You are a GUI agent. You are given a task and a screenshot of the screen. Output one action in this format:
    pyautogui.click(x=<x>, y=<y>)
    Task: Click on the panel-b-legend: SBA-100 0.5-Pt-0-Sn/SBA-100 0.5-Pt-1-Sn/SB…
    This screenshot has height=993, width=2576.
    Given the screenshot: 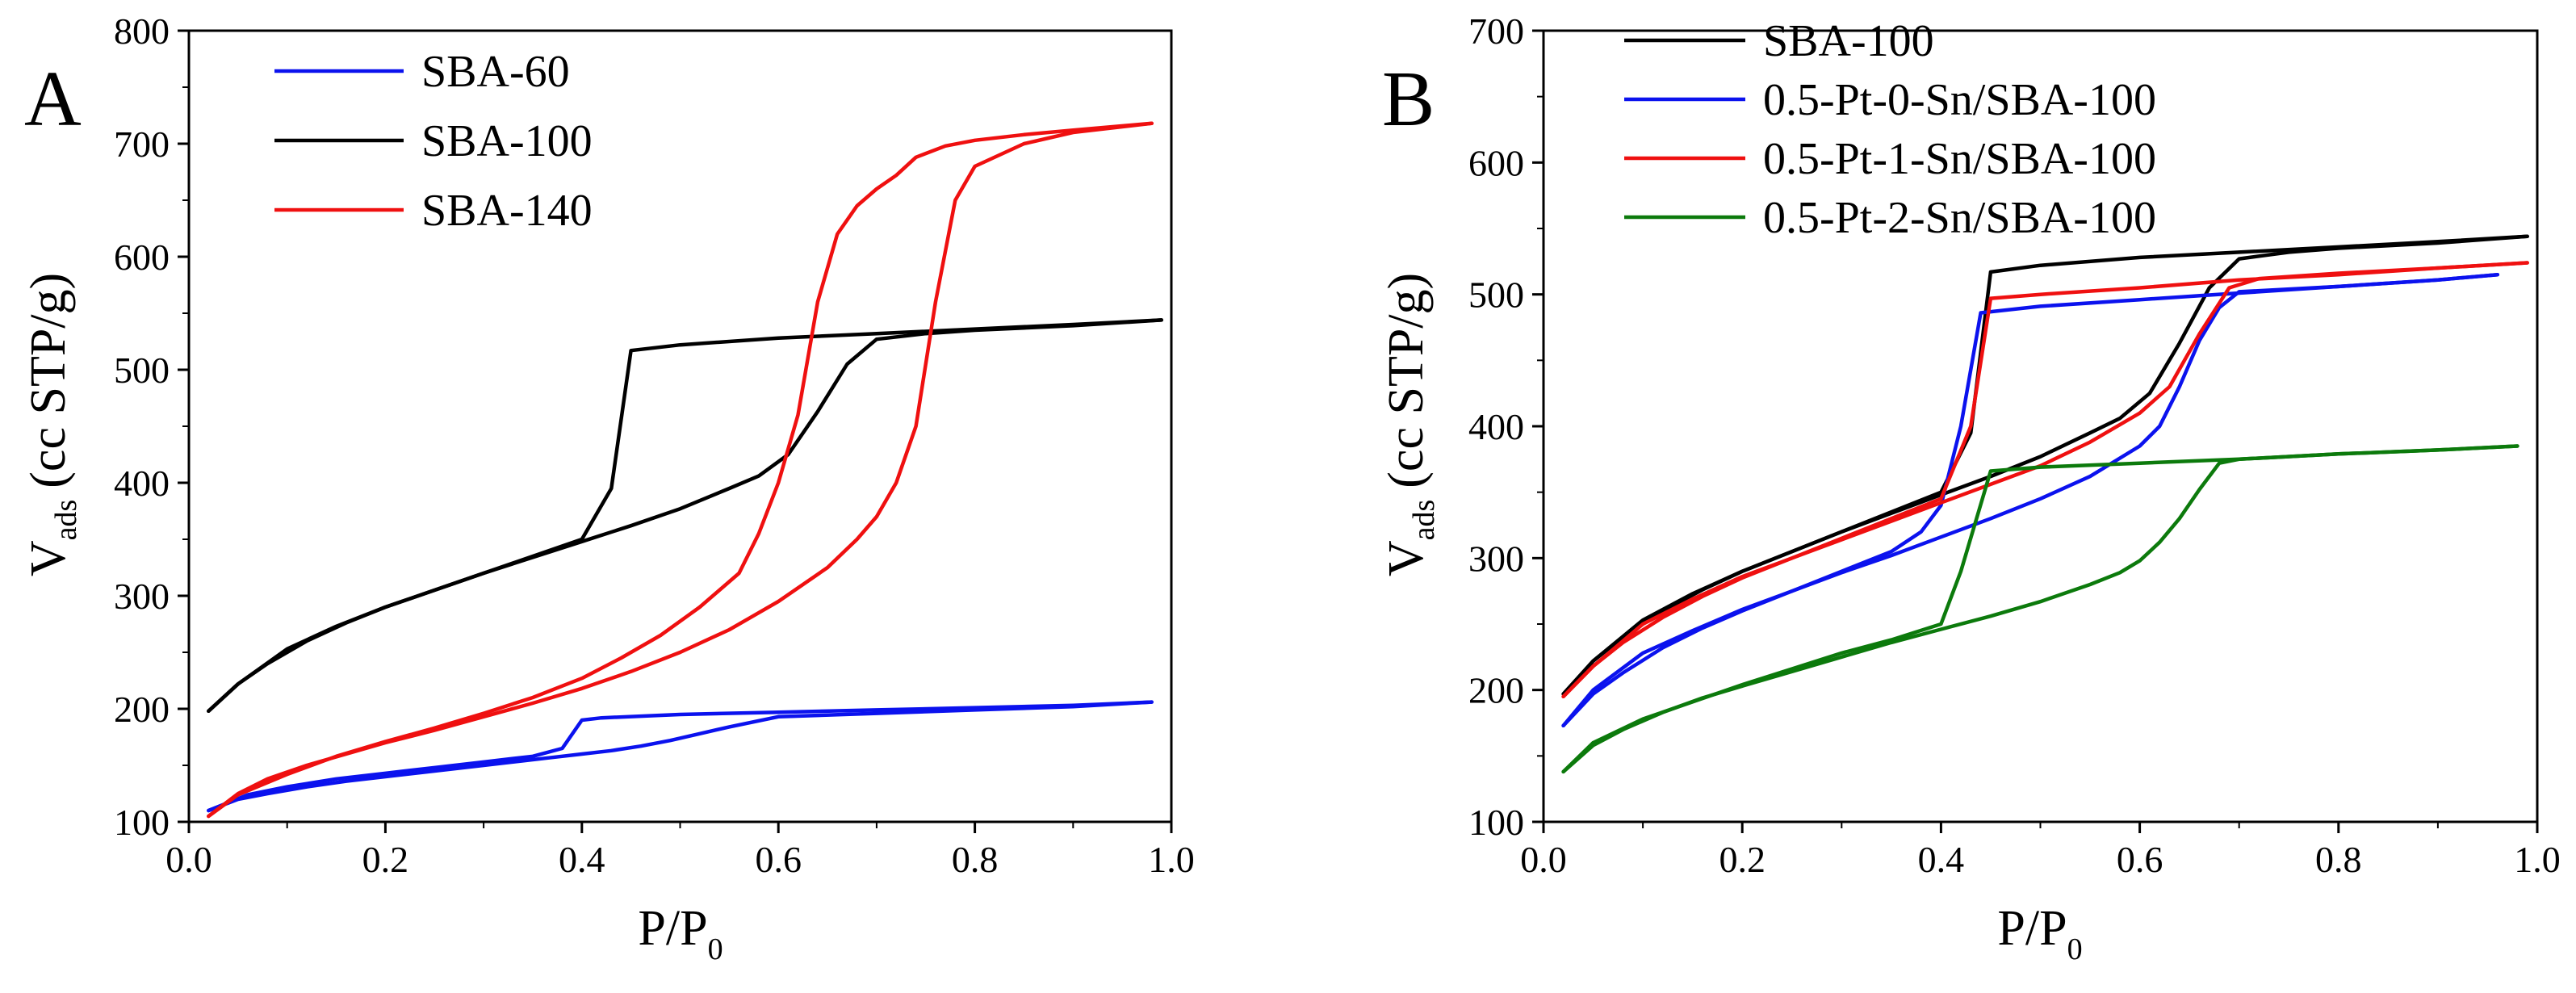 What is the action you would take?
    pyautogui.click(x=1890, y=129)
    